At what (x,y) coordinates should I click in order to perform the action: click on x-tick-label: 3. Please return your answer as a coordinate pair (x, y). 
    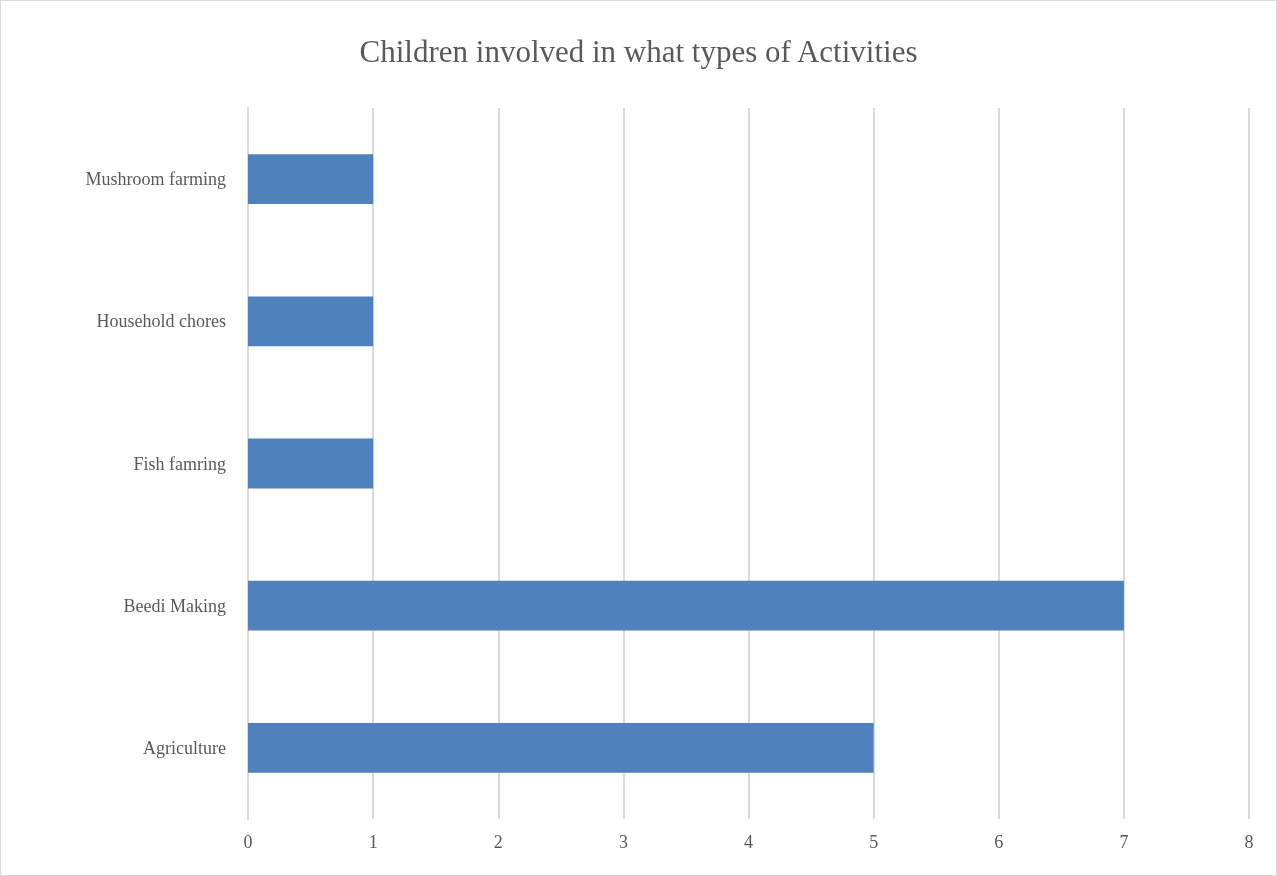
    Looking at the image, I should click on (623, 842).